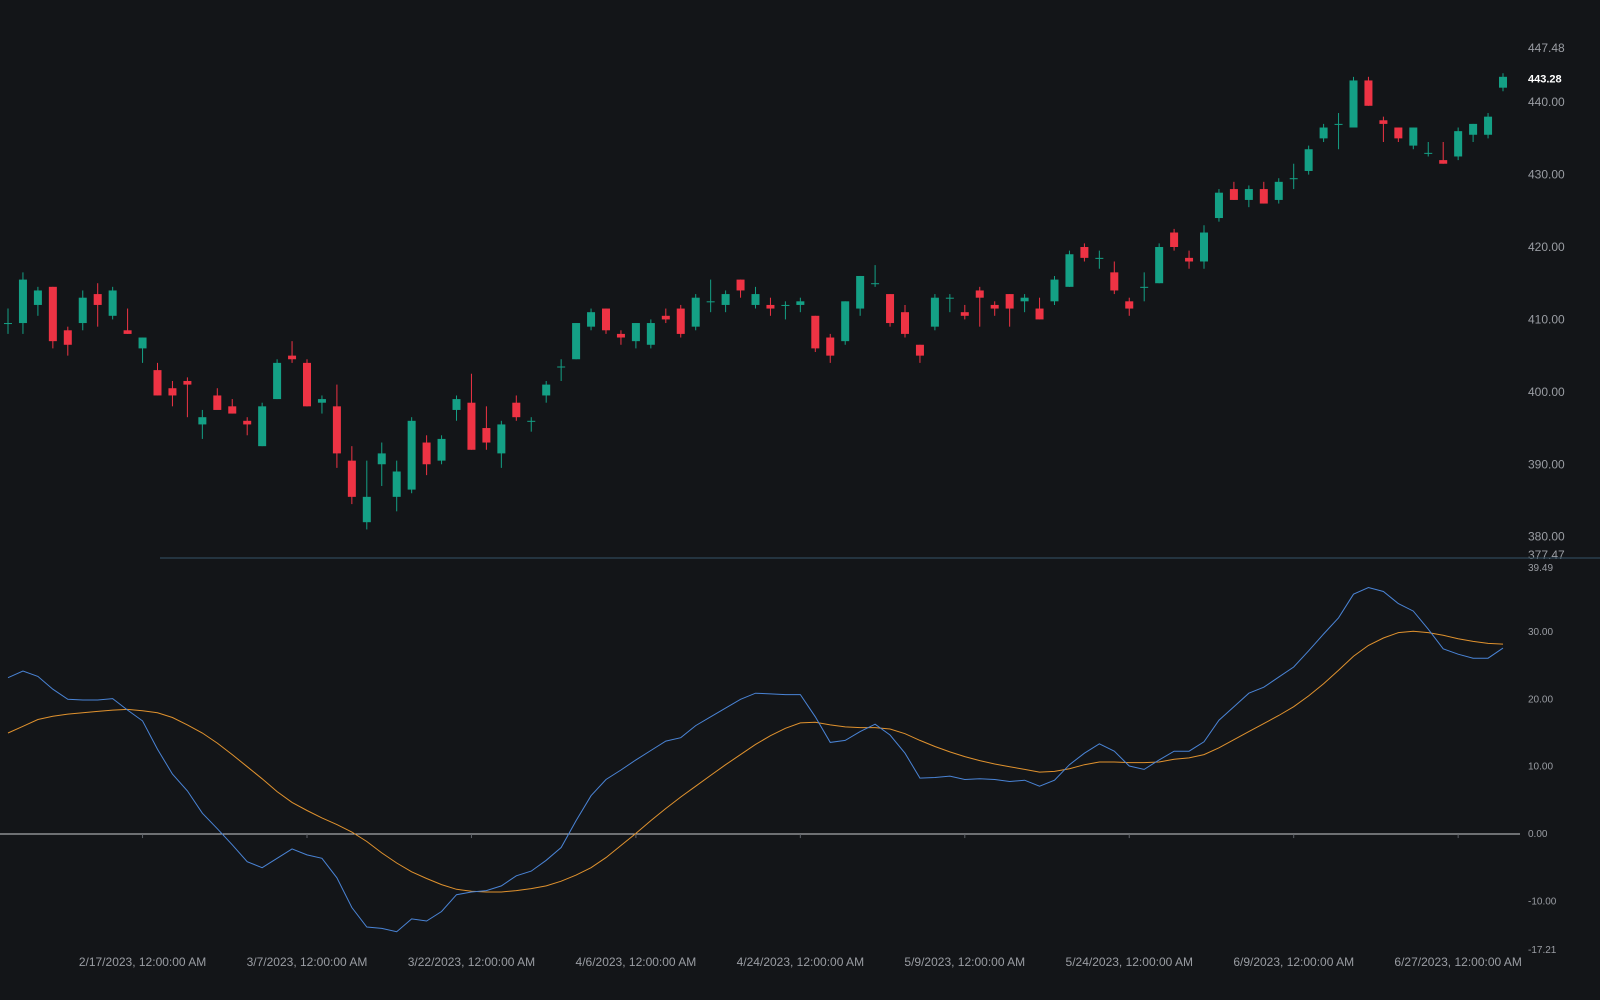 This screenshot has height=1000, width=1600. I want to click on price-tick-label: 430.00, so click(1546, 175).